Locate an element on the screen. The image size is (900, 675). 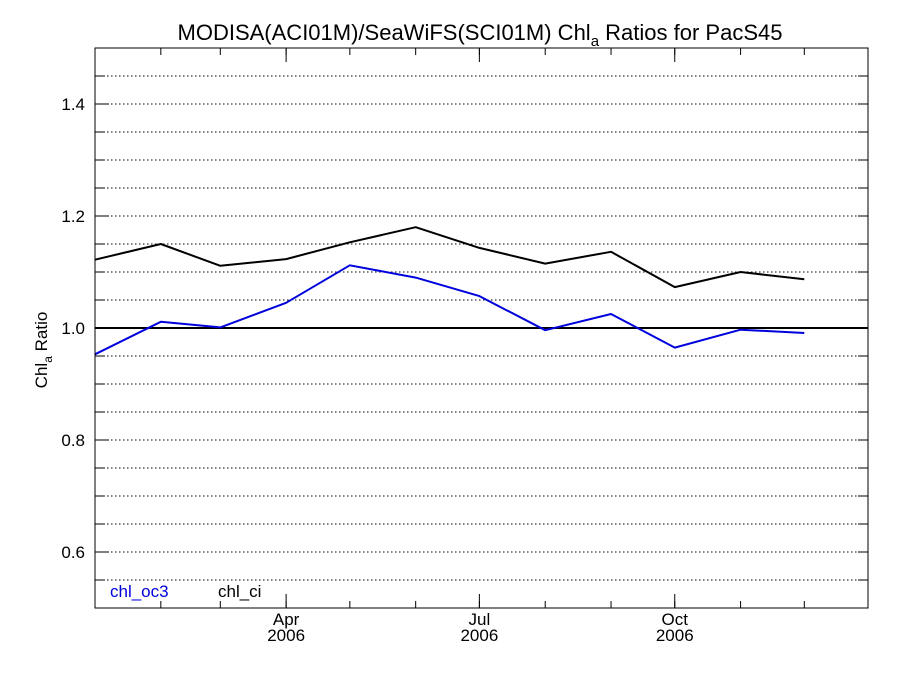
y-tick-labels: 0.6 0.8 1.0 1.2 1.4 is located at coordinates (73, 328).